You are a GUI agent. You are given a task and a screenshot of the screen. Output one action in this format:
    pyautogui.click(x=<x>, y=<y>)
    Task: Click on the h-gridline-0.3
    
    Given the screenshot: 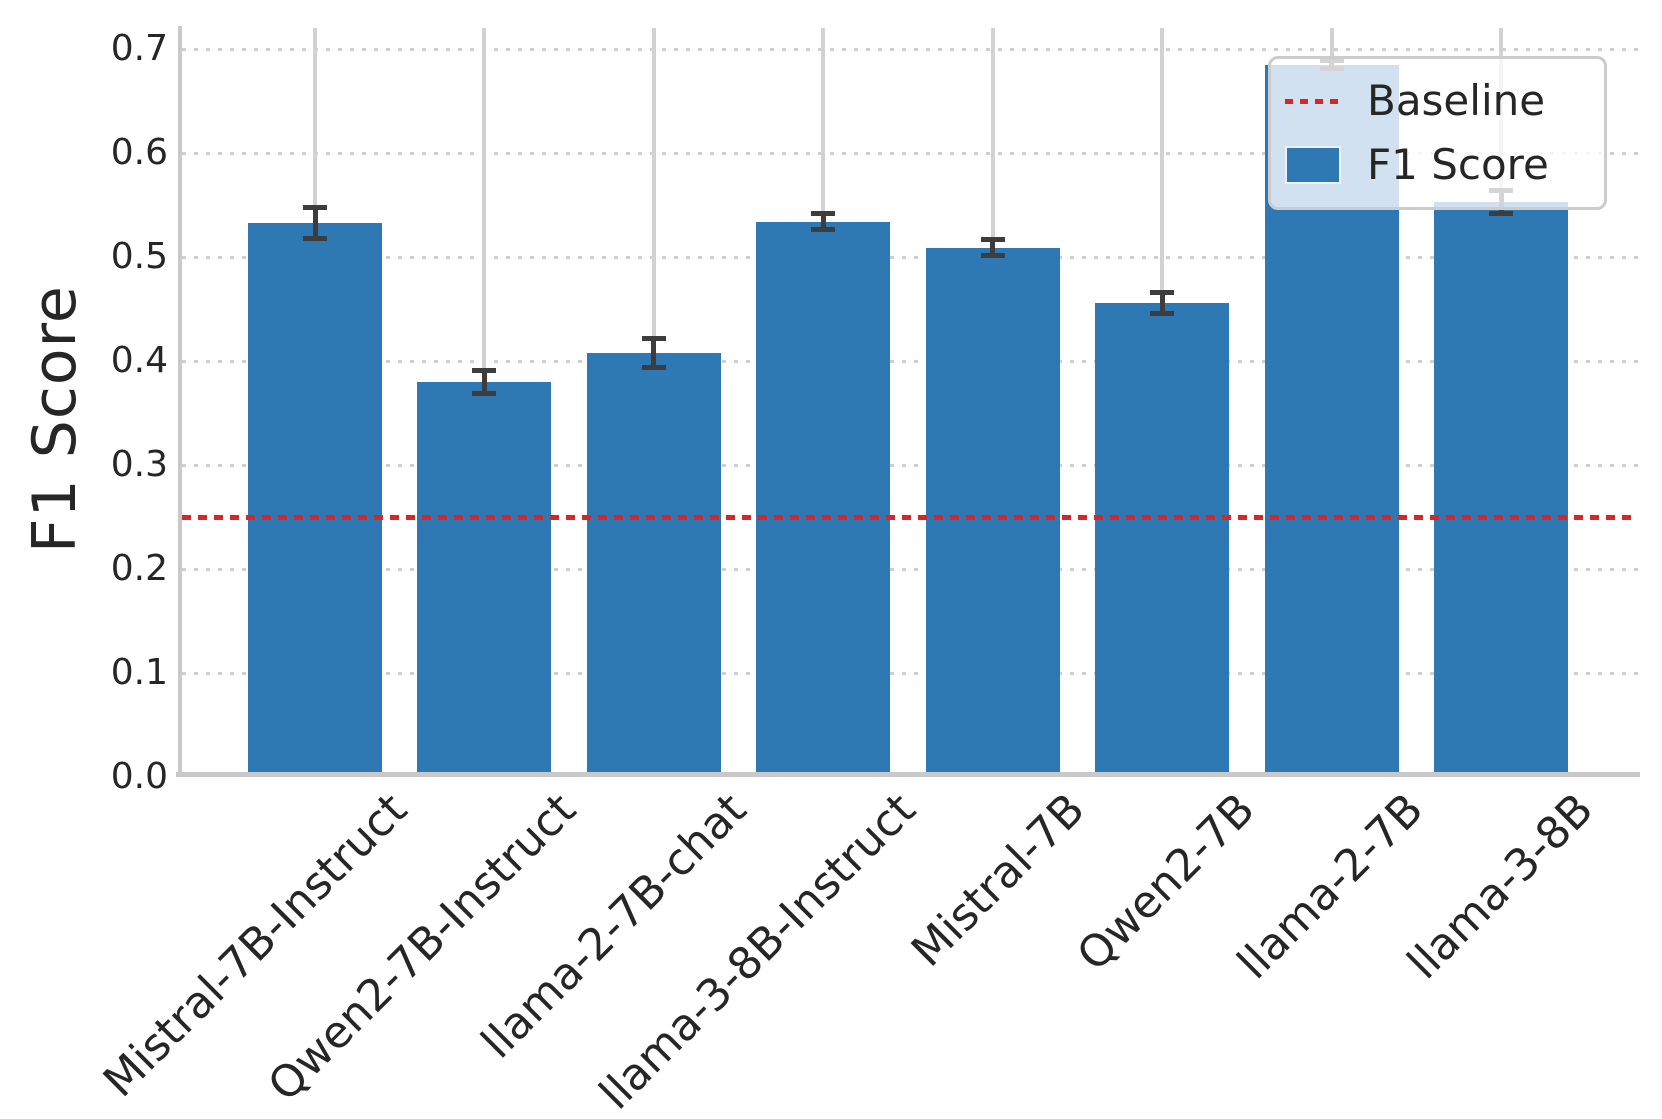 What is the action you would take?
    pyautogui.click(x=910, y=465)
    